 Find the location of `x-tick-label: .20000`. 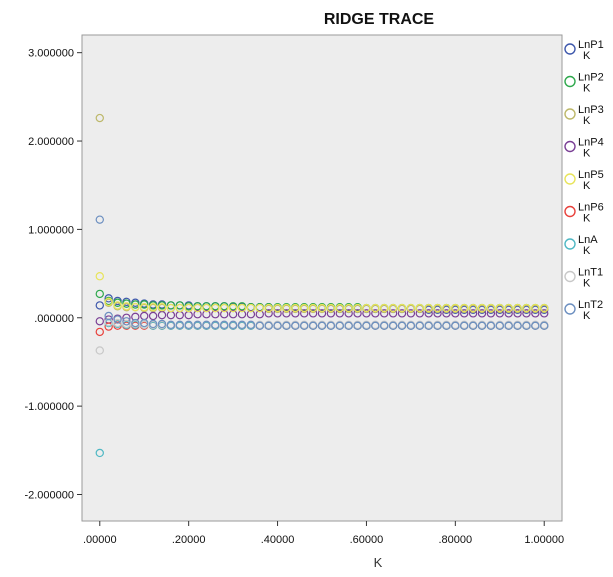

x-tick-label: .20000 is located at coordinates (189, 540).